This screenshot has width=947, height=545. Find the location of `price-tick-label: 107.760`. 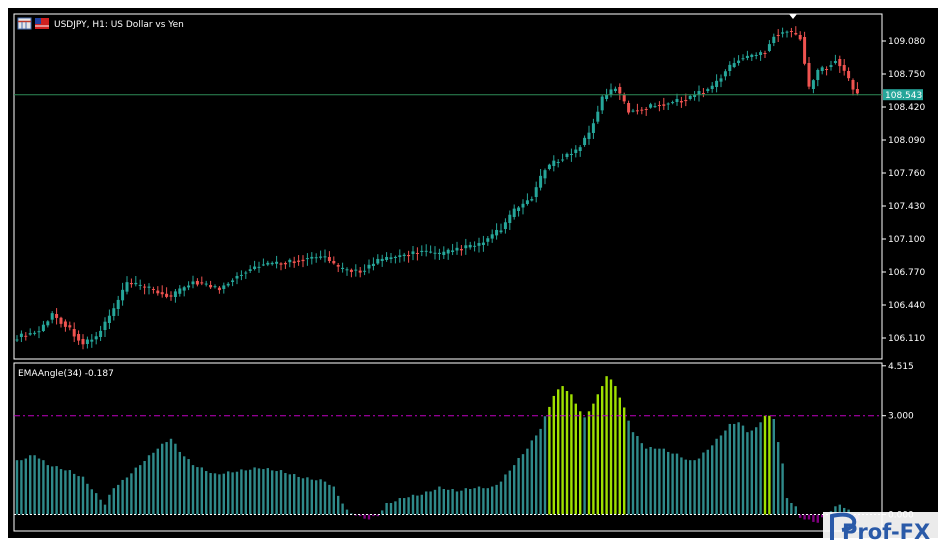

price-tick-label: 107.760 is located at coordinates (906, 174).